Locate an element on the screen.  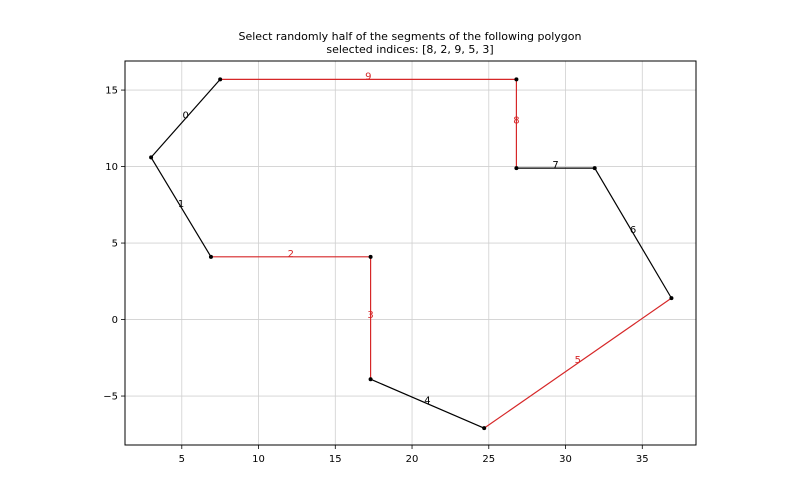
segment-label-3: 3 is located at coordinates (370, 315).